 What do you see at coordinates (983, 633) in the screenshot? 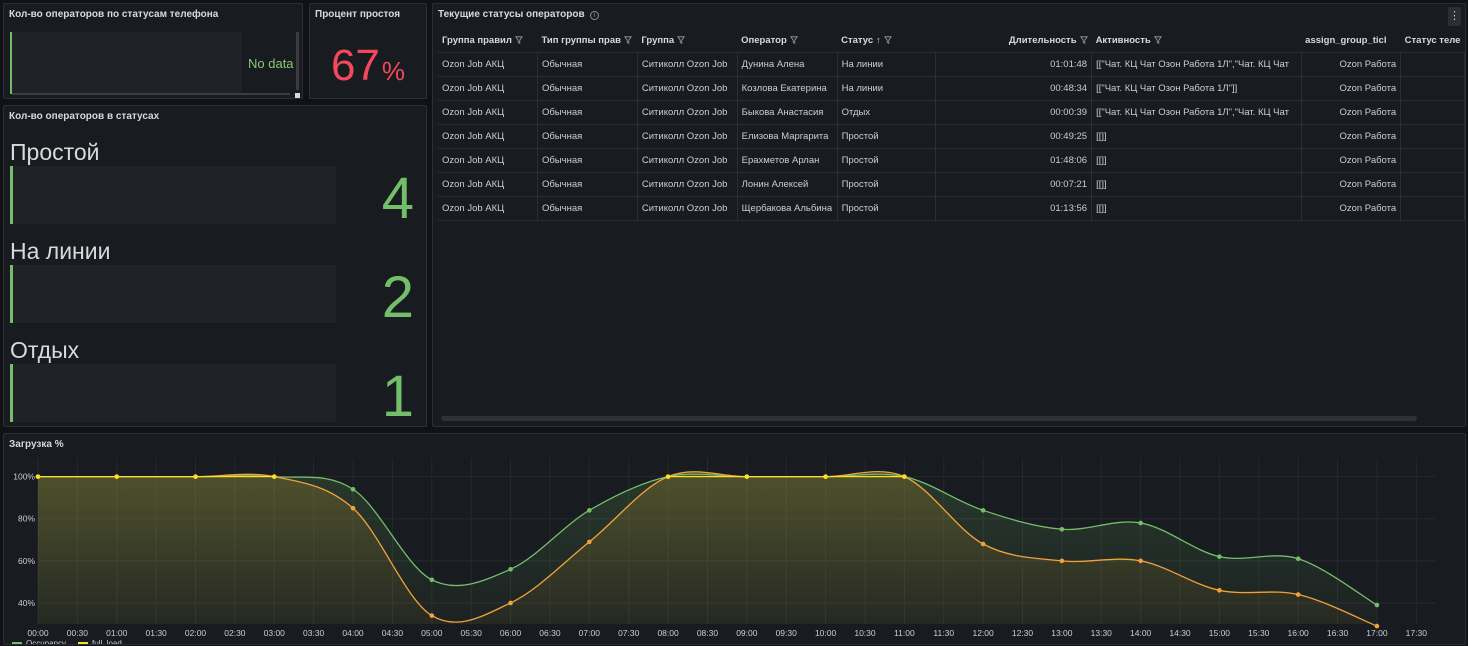
I see `x-tick-label: 12:00` at bounding box center [983, 633].